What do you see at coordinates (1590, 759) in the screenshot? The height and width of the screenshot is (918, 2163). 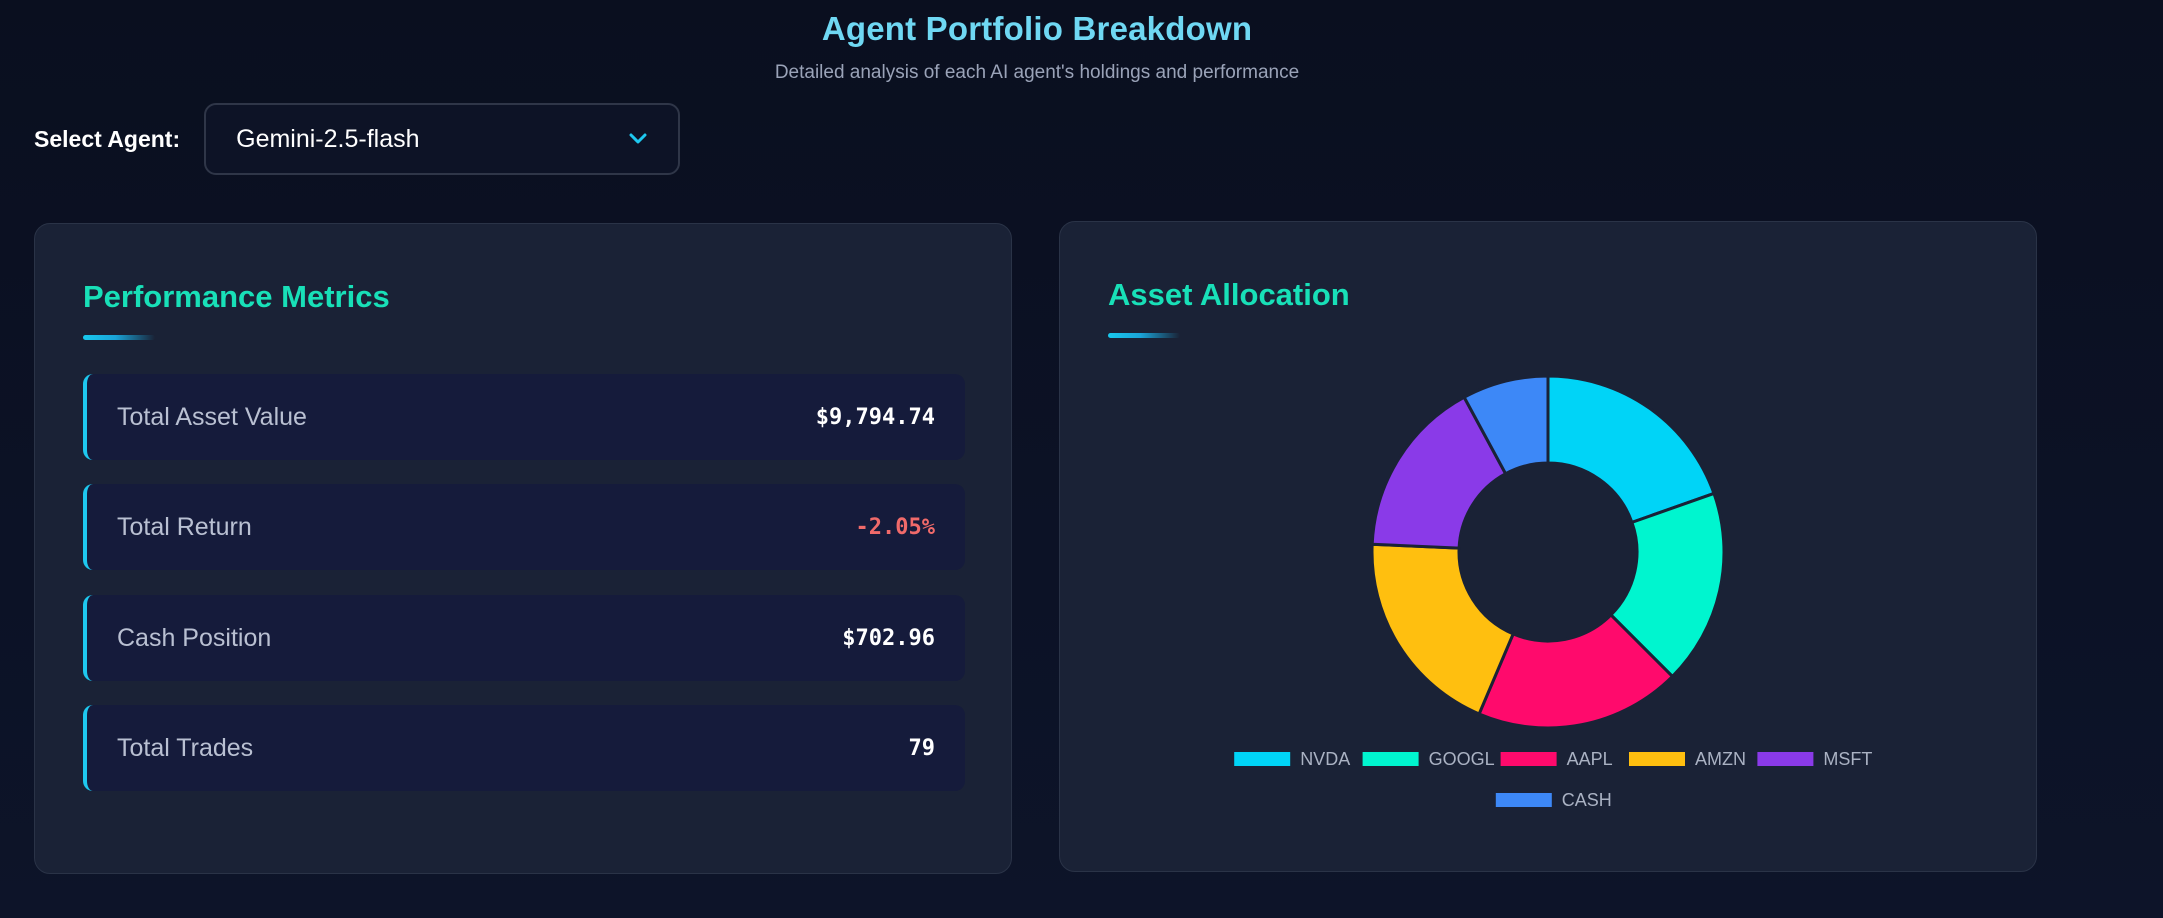 I see `legend-label: AAPL` at bounding box center [1590, 759].